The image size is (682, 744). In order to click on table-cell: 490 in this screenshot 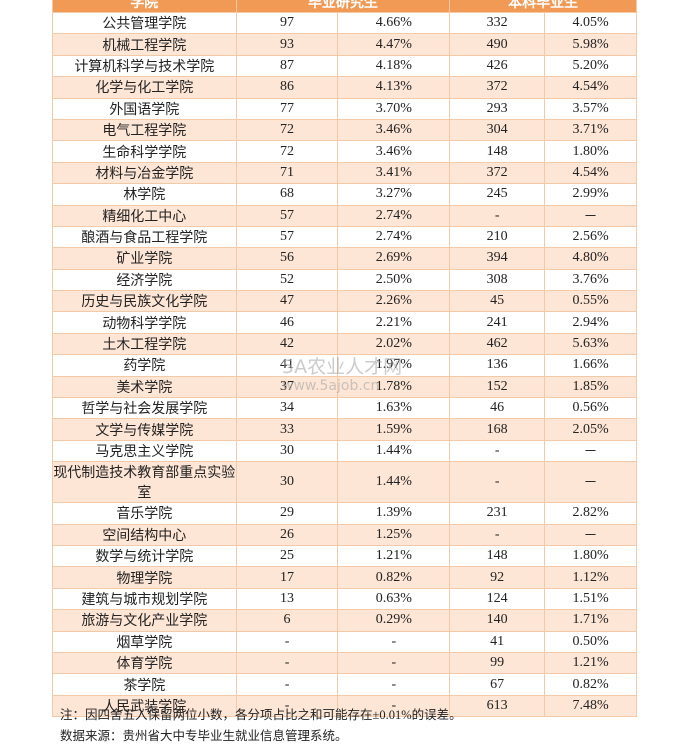, I will do `click(497, 44)`.